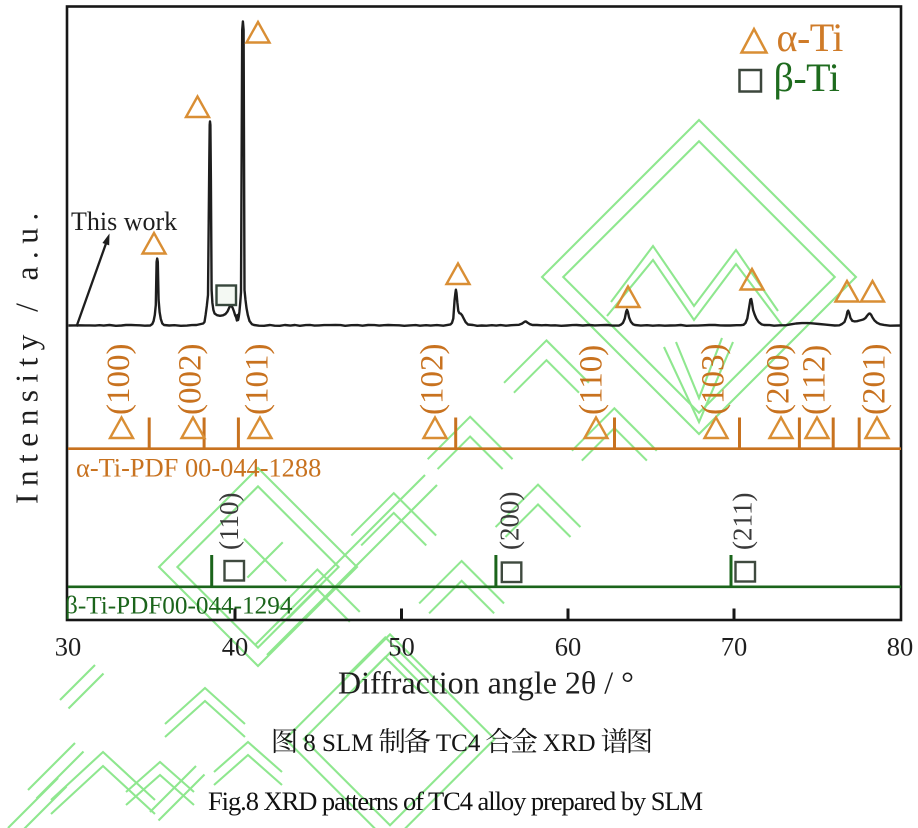 Image resolution: width=918 pixels, height=828 pixels. What do you see at coordinates (742, 521) in the screenshot?
I see `svg-text: (211)` at bounding box center [742, 521].